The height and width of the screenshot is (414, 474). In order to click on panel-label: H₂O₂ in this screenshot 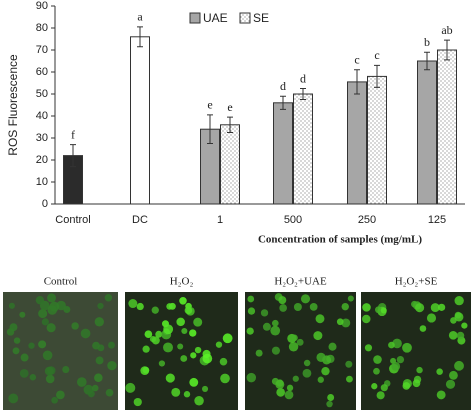, I will do `click(182, 282)`.